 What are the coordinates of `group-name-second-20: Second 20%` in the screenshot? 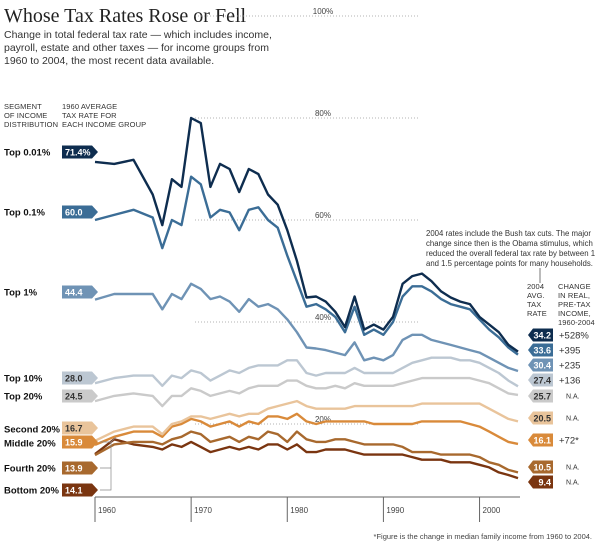 It's located at (32, 430).